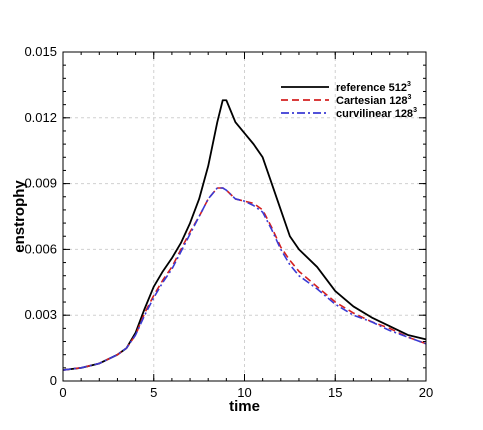 The width and height of the screenshot is (483, 430). What do you see at coordinates (335, 392) in the screenshot?
I see `x-tick-label: 15` at bounding box center [335, 392].